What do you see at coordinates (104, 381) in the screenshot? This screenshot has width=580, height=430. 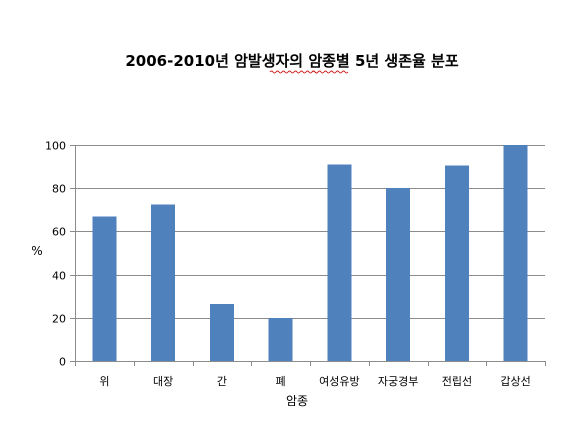 I see `x-tick-label: 위` at bounding box center [104, 381].